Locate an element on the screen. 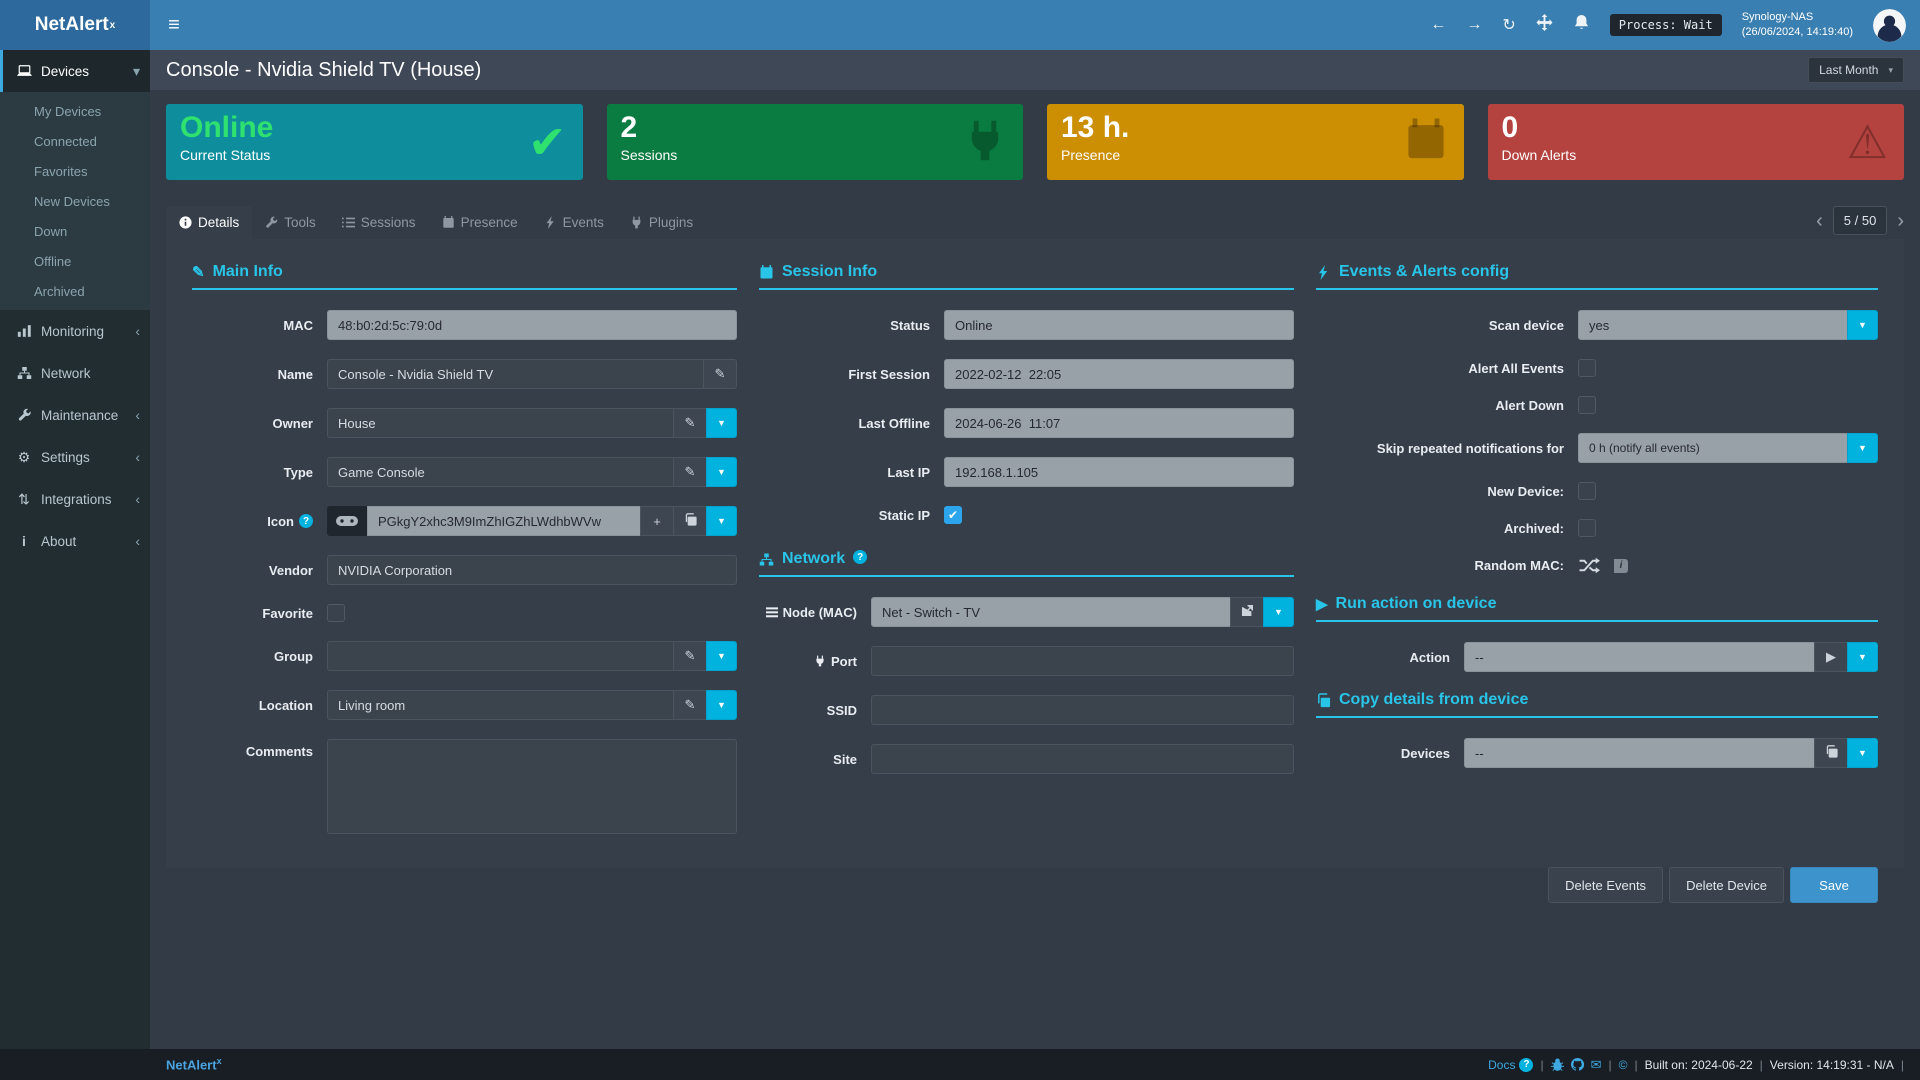 Image resolution: width=1920 pixels, height=1080 pixels. type-input is located at coordinates (500, 472).